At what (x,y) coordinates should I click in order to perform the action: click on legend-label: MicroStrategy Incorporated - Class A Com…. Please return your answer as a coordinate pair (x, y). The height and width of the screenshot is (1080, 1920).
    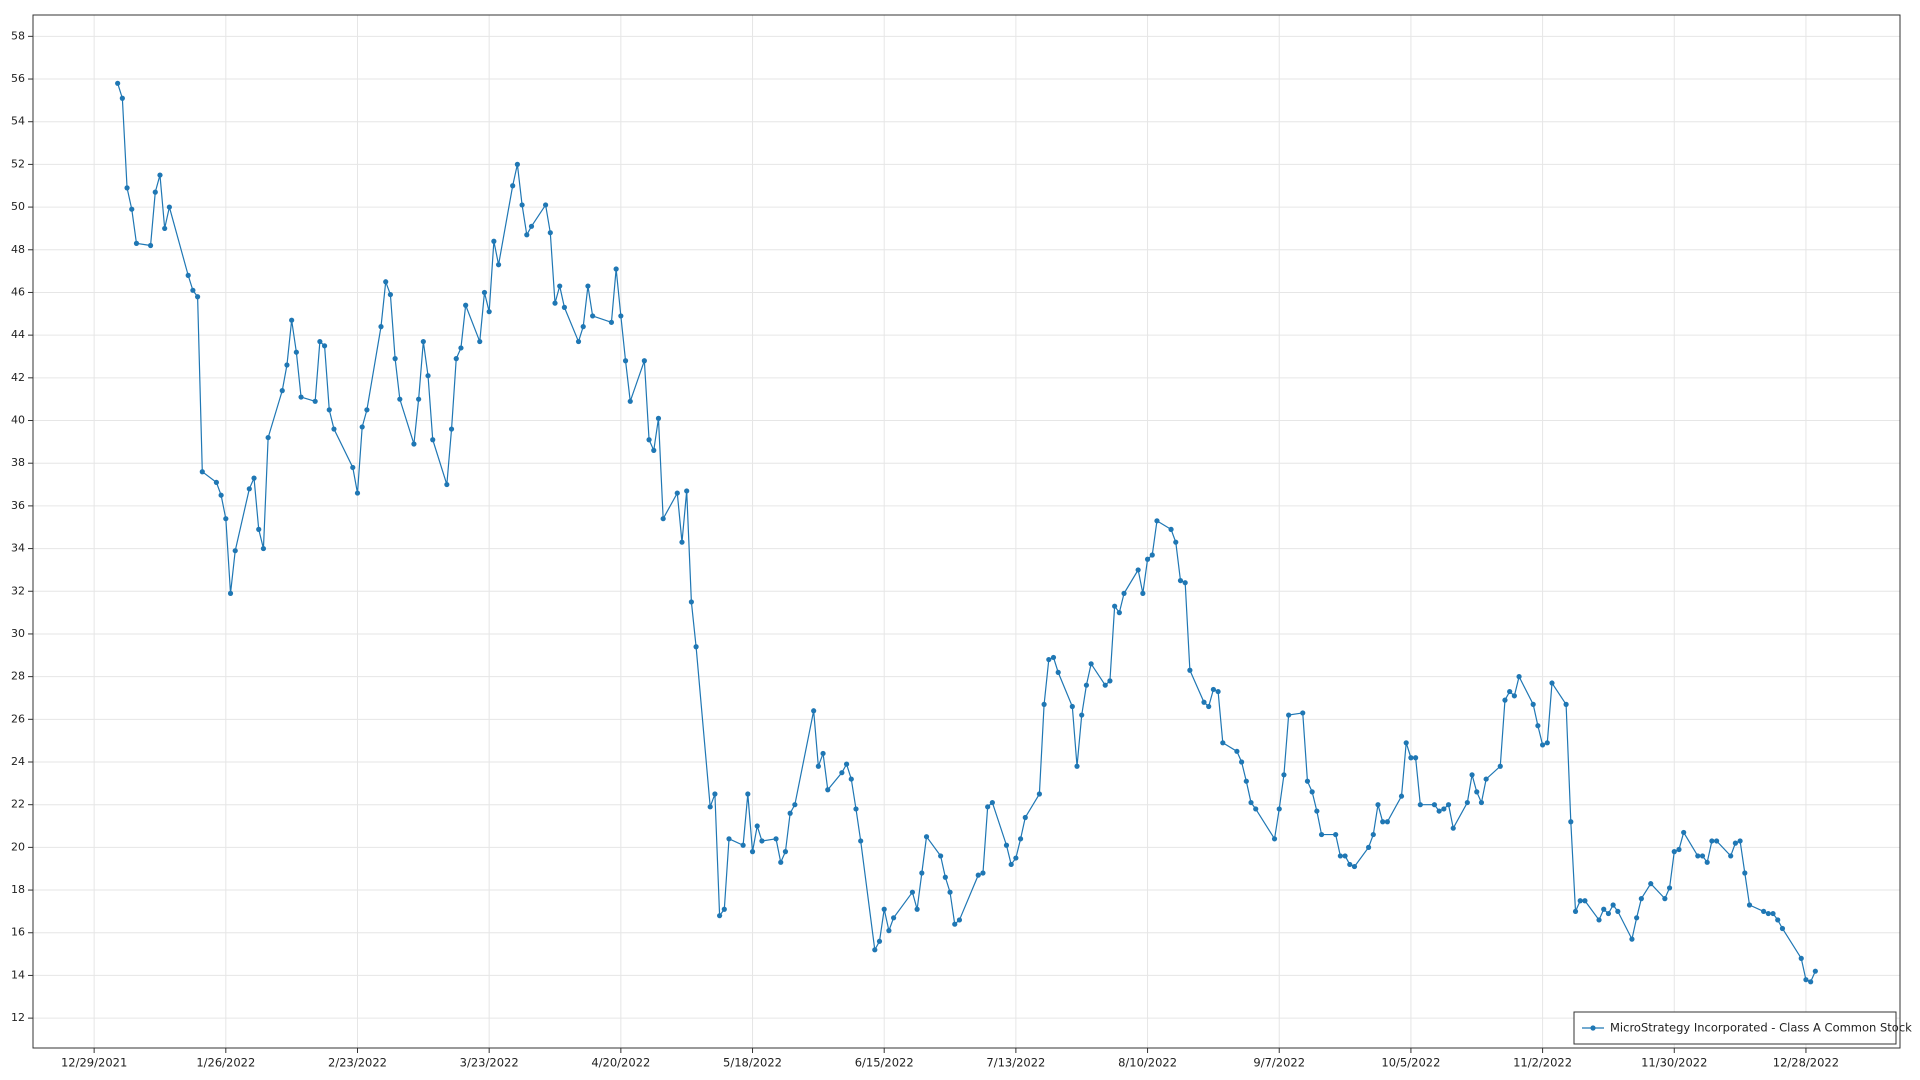
    Looking at the image, I should click on (1761, 1028).